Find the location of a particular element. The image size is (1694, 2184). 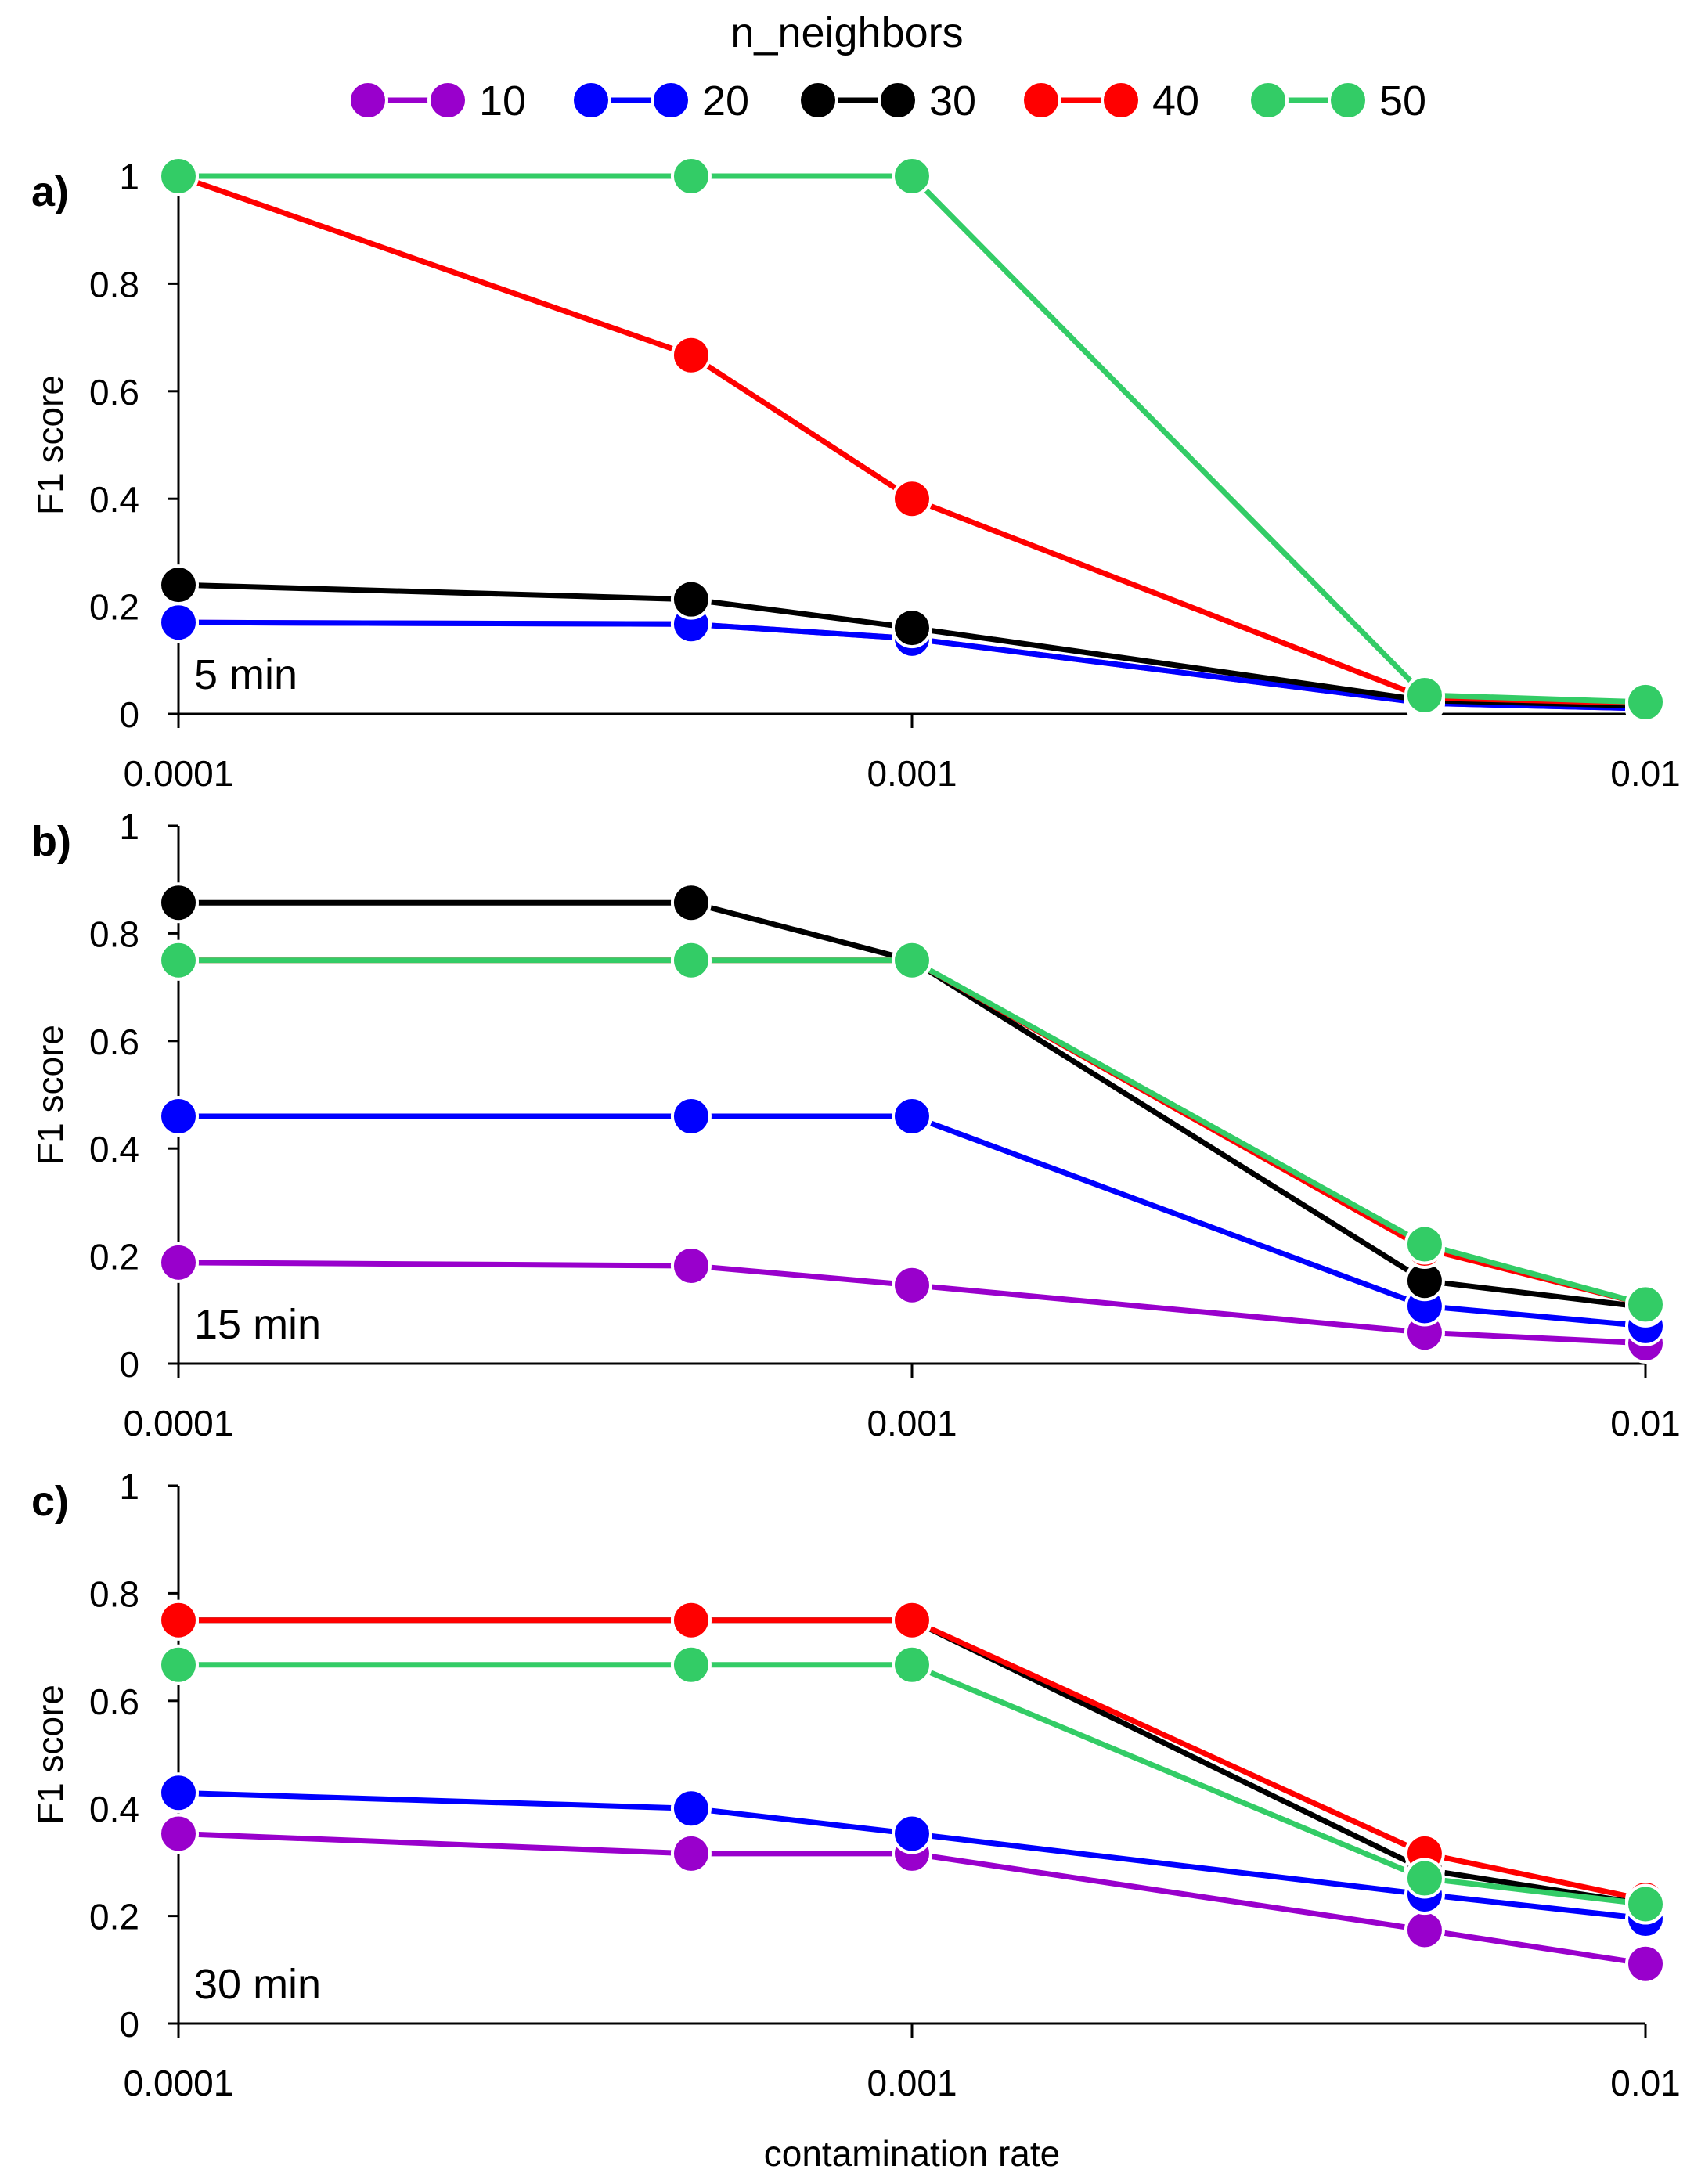

panel-label: a) is located at coordinates (50, 191).